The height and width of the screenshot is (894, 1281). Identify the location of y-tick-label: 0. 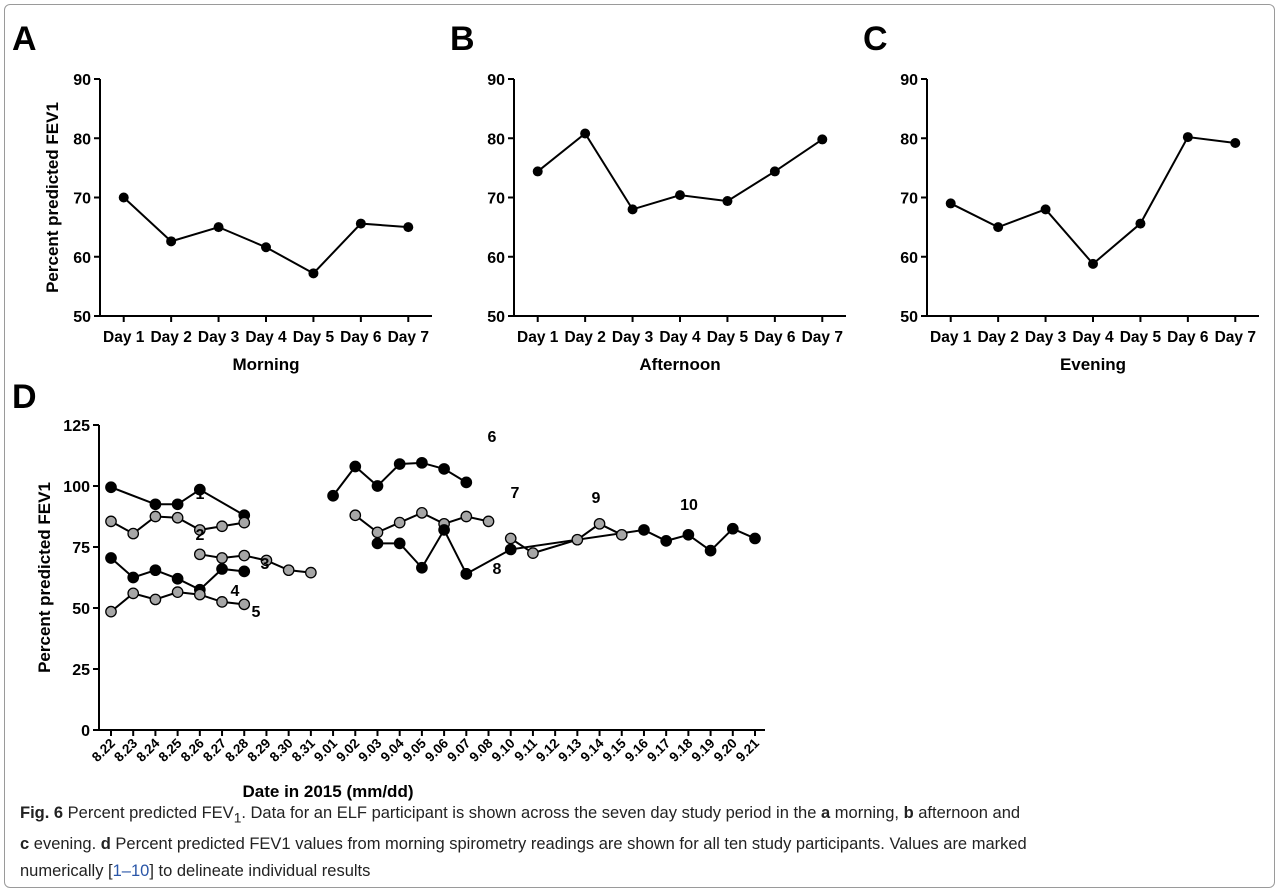
(85, 731).